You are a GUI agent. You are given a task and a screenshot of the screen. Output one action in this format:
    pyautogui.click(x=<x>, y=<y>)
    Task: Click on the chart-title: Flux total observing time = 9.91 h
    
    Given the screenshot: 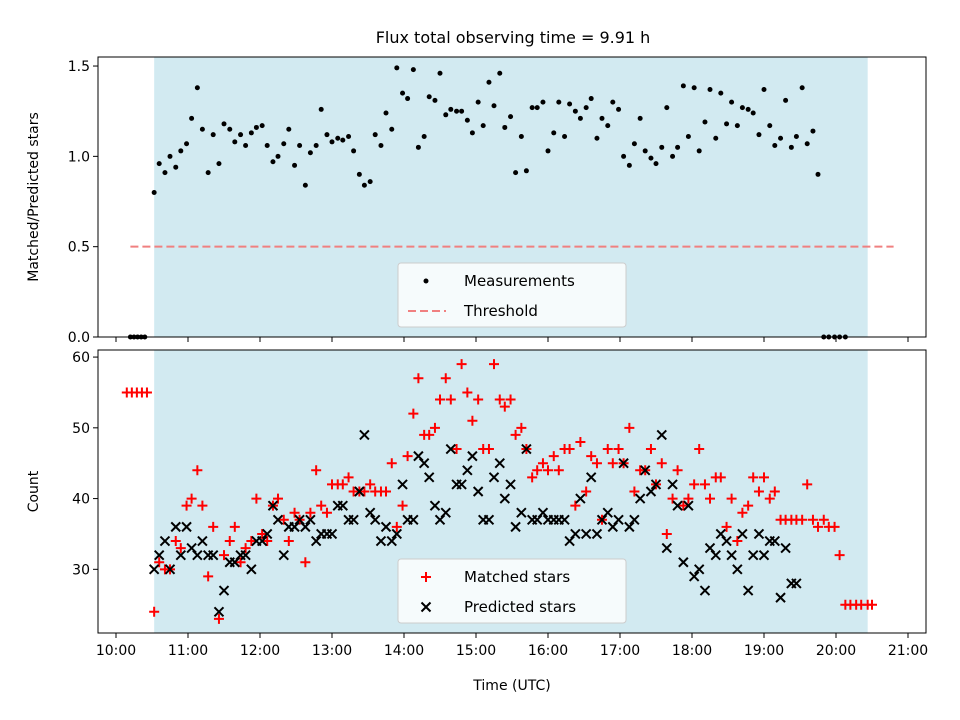 What is the action you would take?
    pyautogui.click(x=513, y=37)
    